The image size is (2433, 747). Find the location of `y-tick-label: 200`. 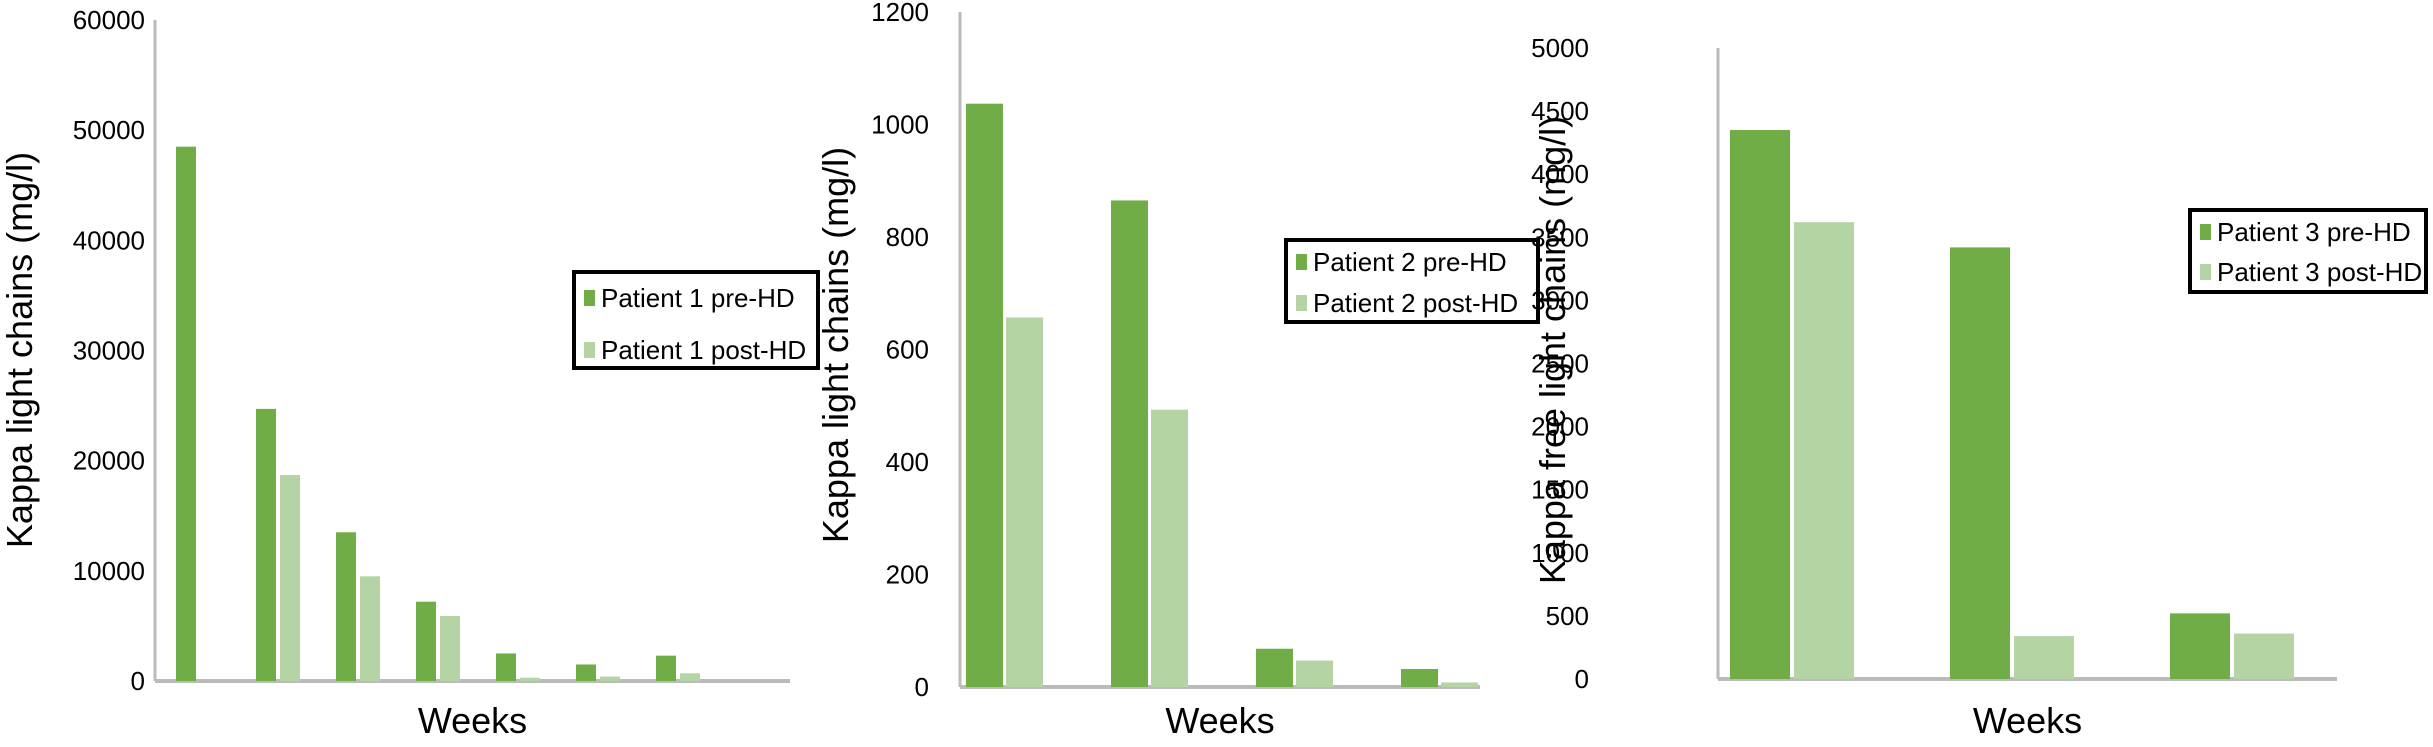

y-tick-label: 200 is located at coordinates (907, 575).